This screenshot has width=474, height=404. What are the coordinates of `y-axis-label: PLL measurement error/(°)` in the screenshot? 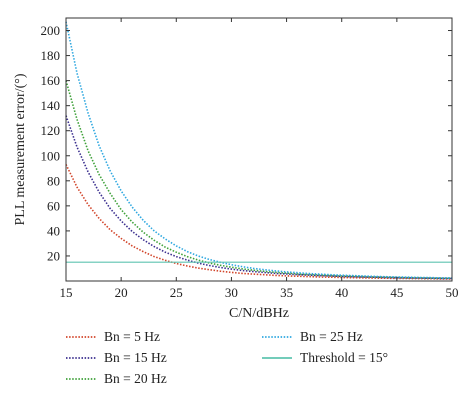 It's located at (20, 149).